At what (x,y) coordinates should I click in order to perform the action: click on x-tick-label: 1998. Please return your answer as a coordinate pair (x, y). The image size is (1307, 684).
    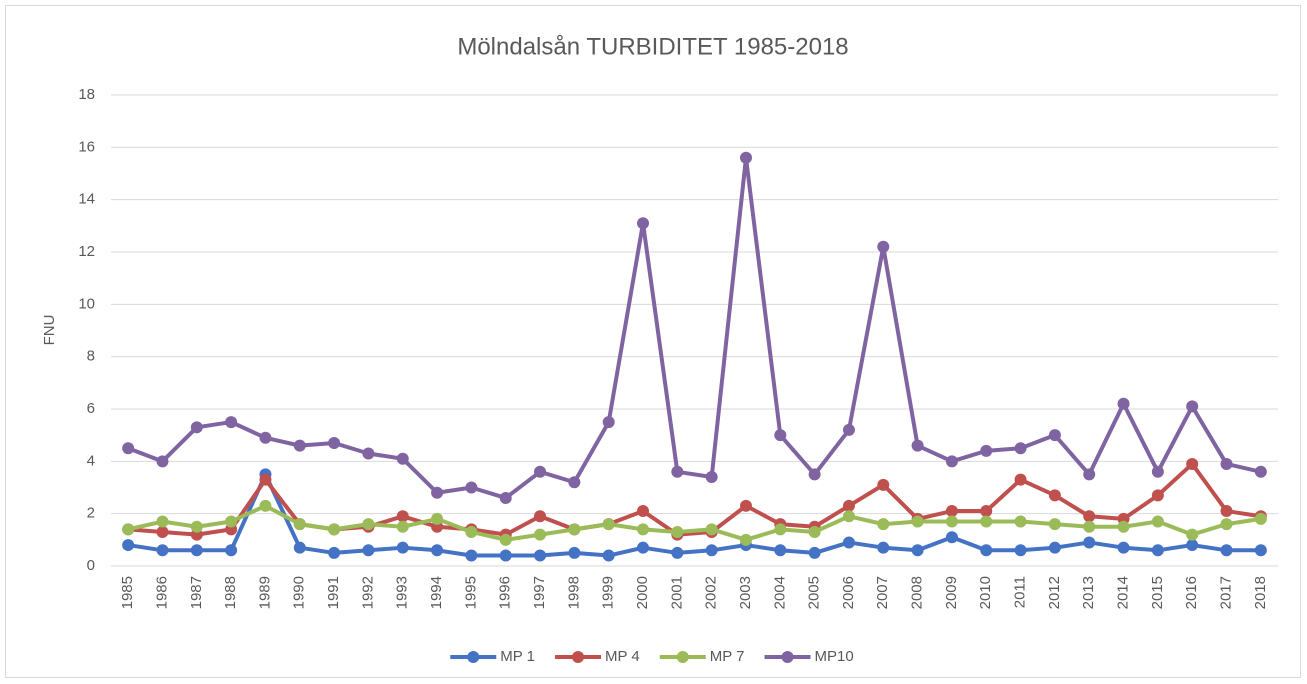
    Looking at the image, I should click on (573, 592).